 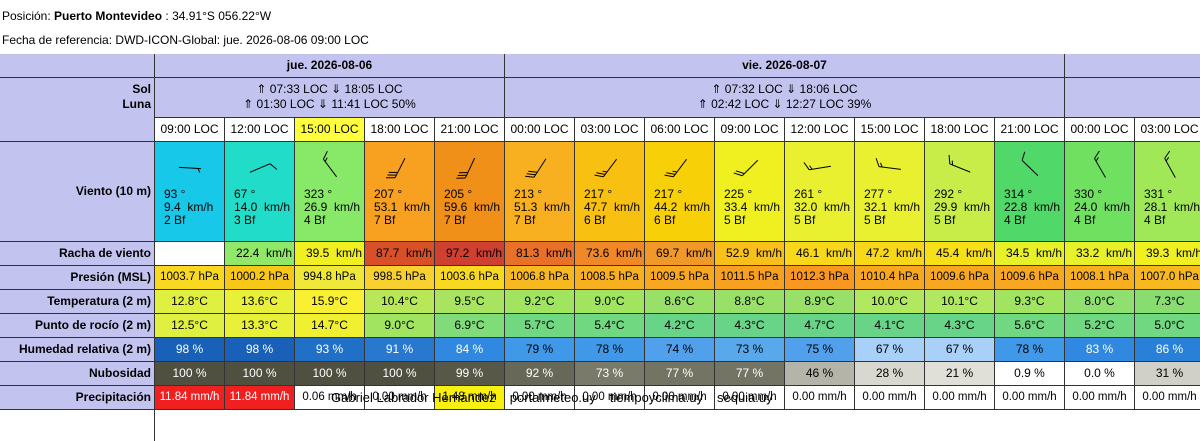 What do you see at coordinates (890, 254) in the screenshot?
I see `gust-cell: 47.2 km/h` at bounding box center [890, 254].